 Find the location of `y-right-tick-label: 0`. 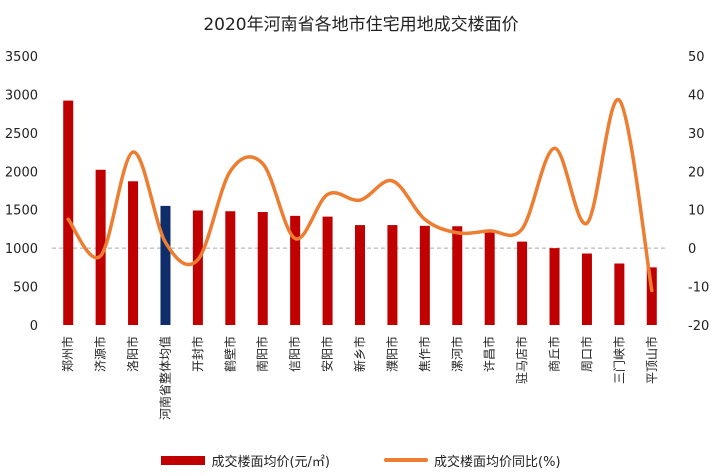

y-right-tick-label: 0 is located at coordinates (692, 249).